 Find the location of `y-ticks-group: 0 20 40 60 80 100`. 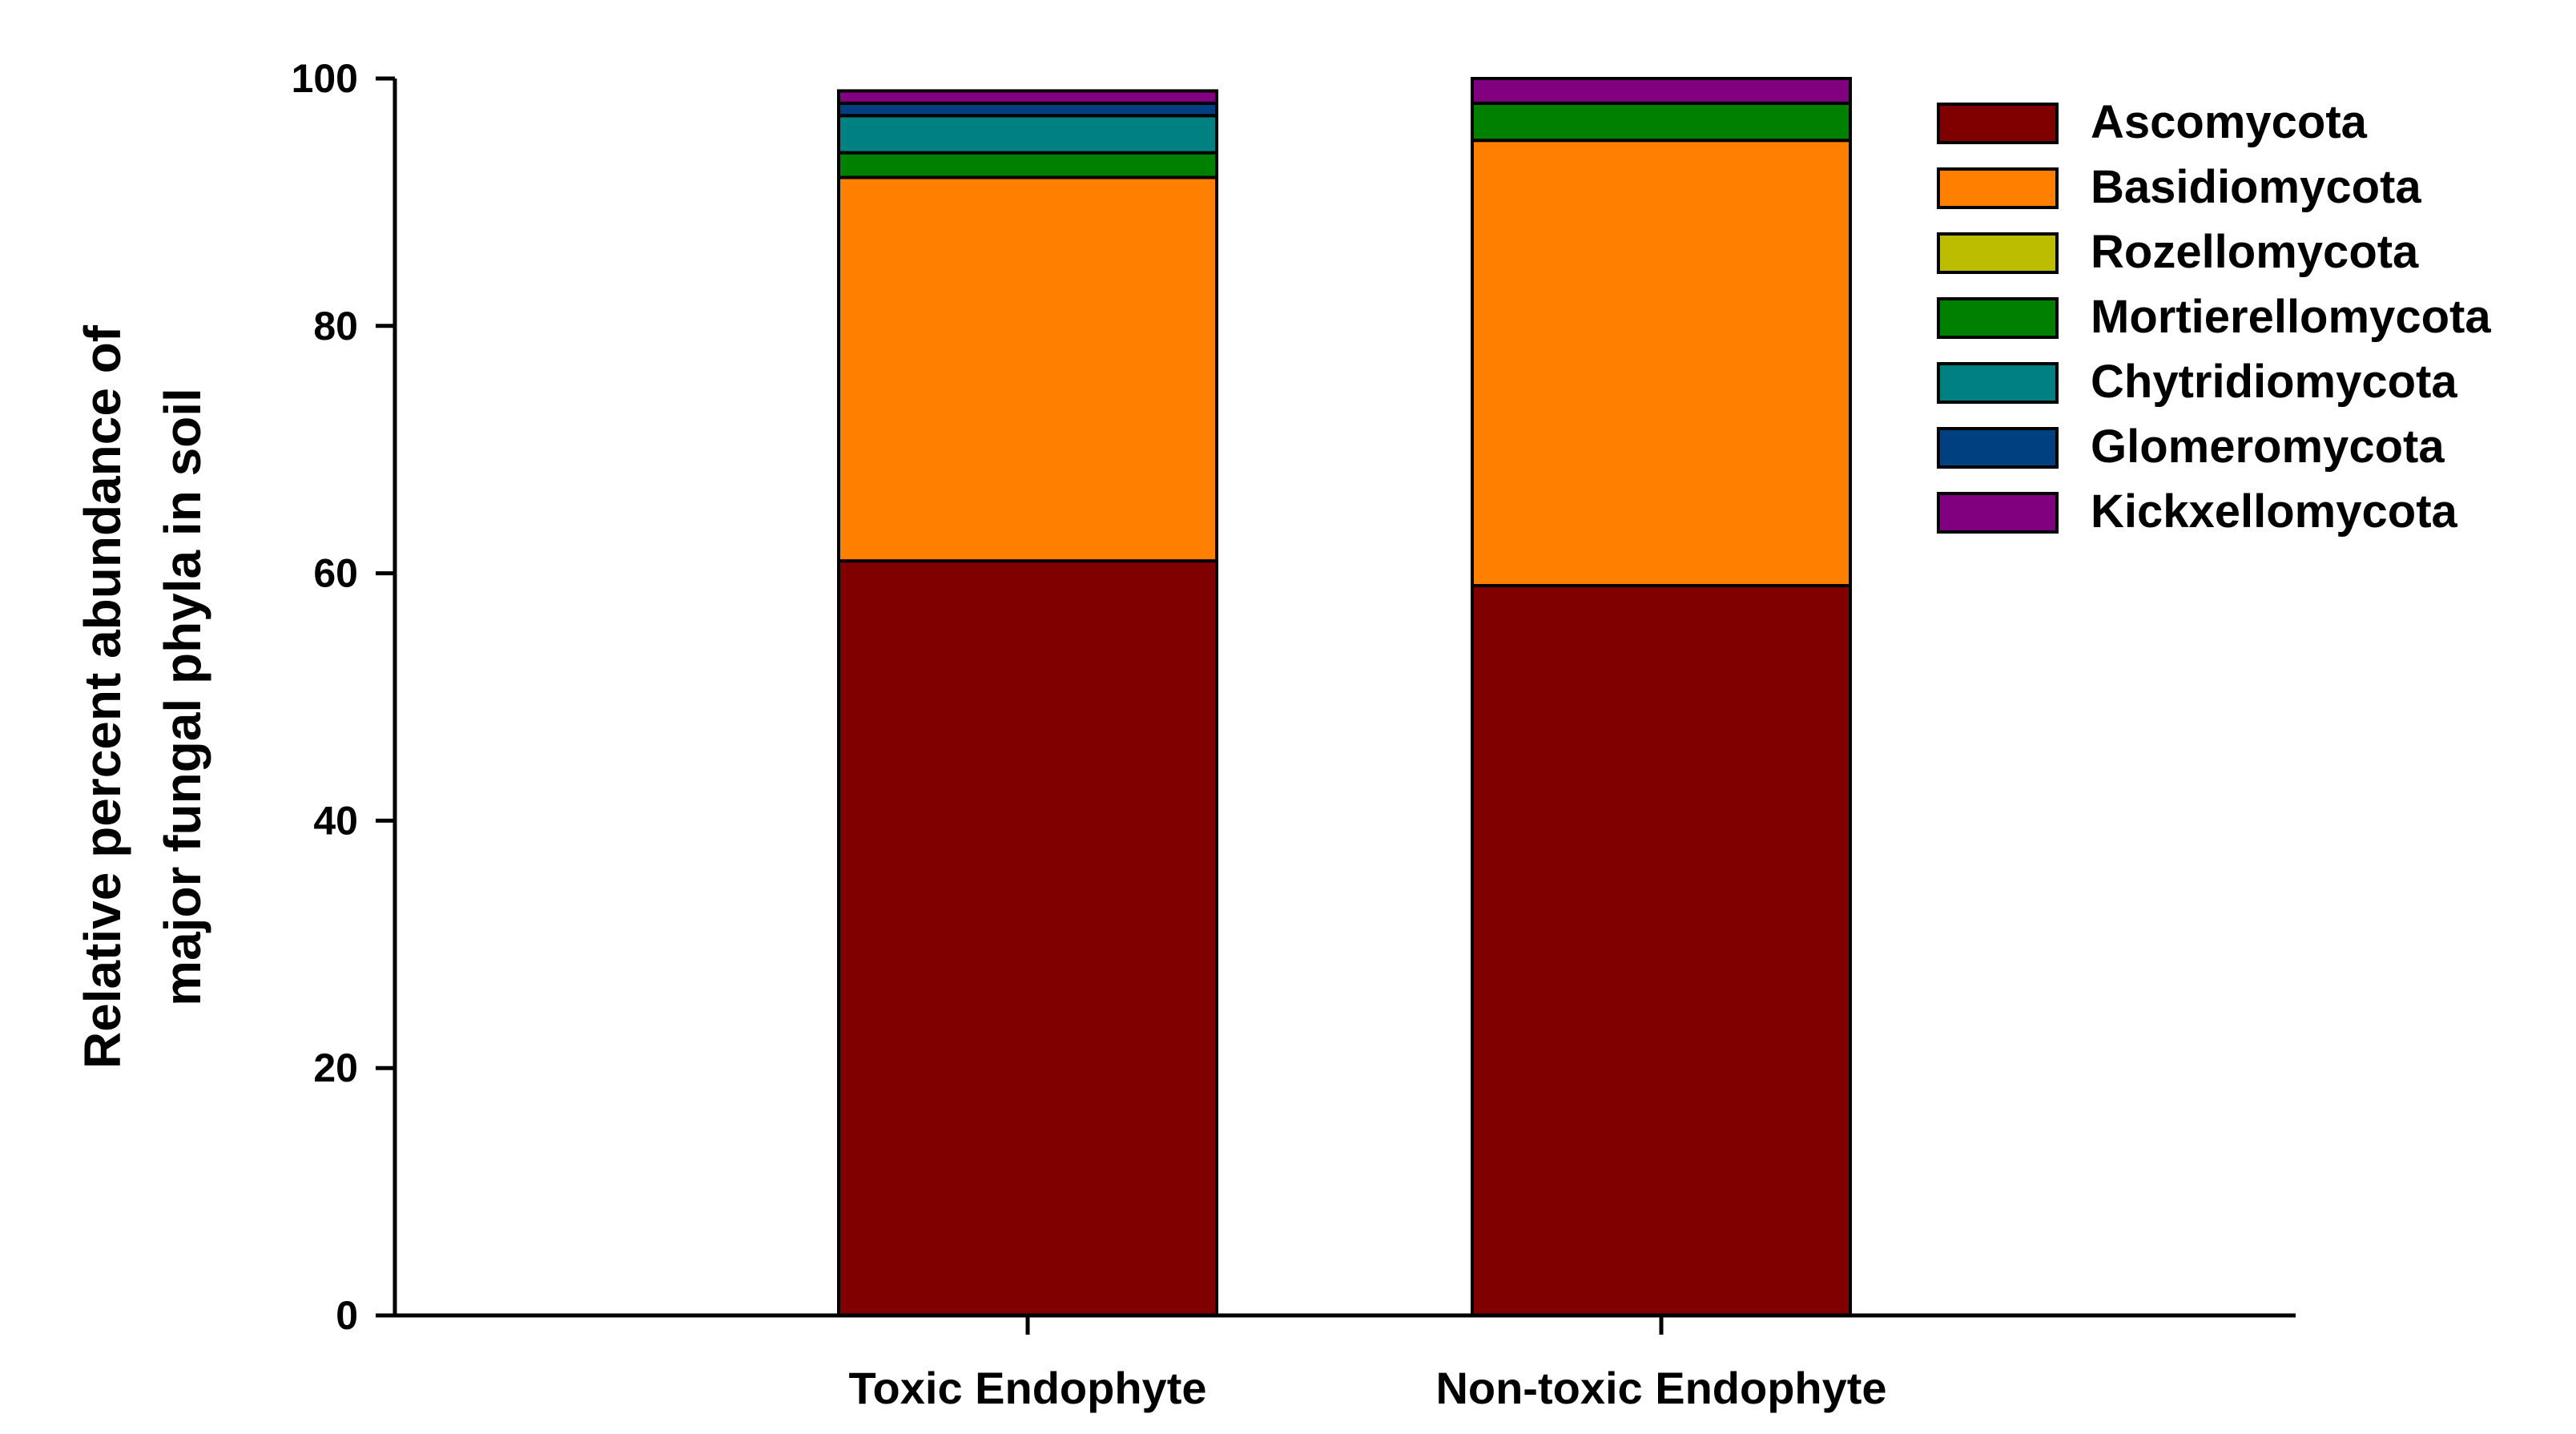

y-ticks-group: 0 20 40 60 80 100 is located at coordinates (343, 697).